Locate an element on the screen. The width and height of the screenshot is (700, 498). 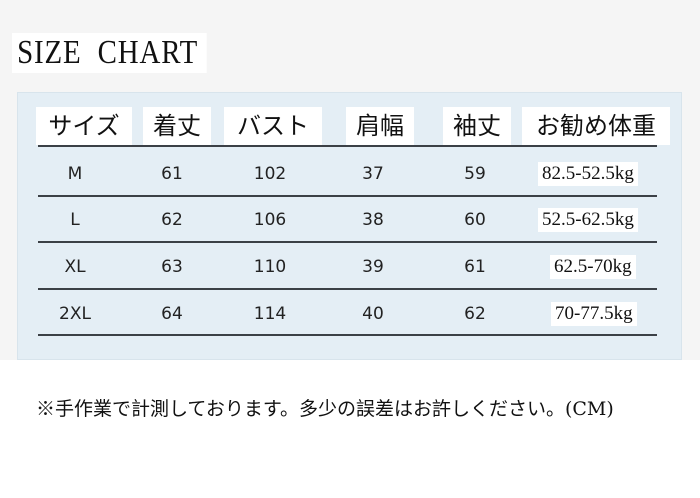
weight-cell: 52.5-62.5kg is located at coordinates (588, 220).